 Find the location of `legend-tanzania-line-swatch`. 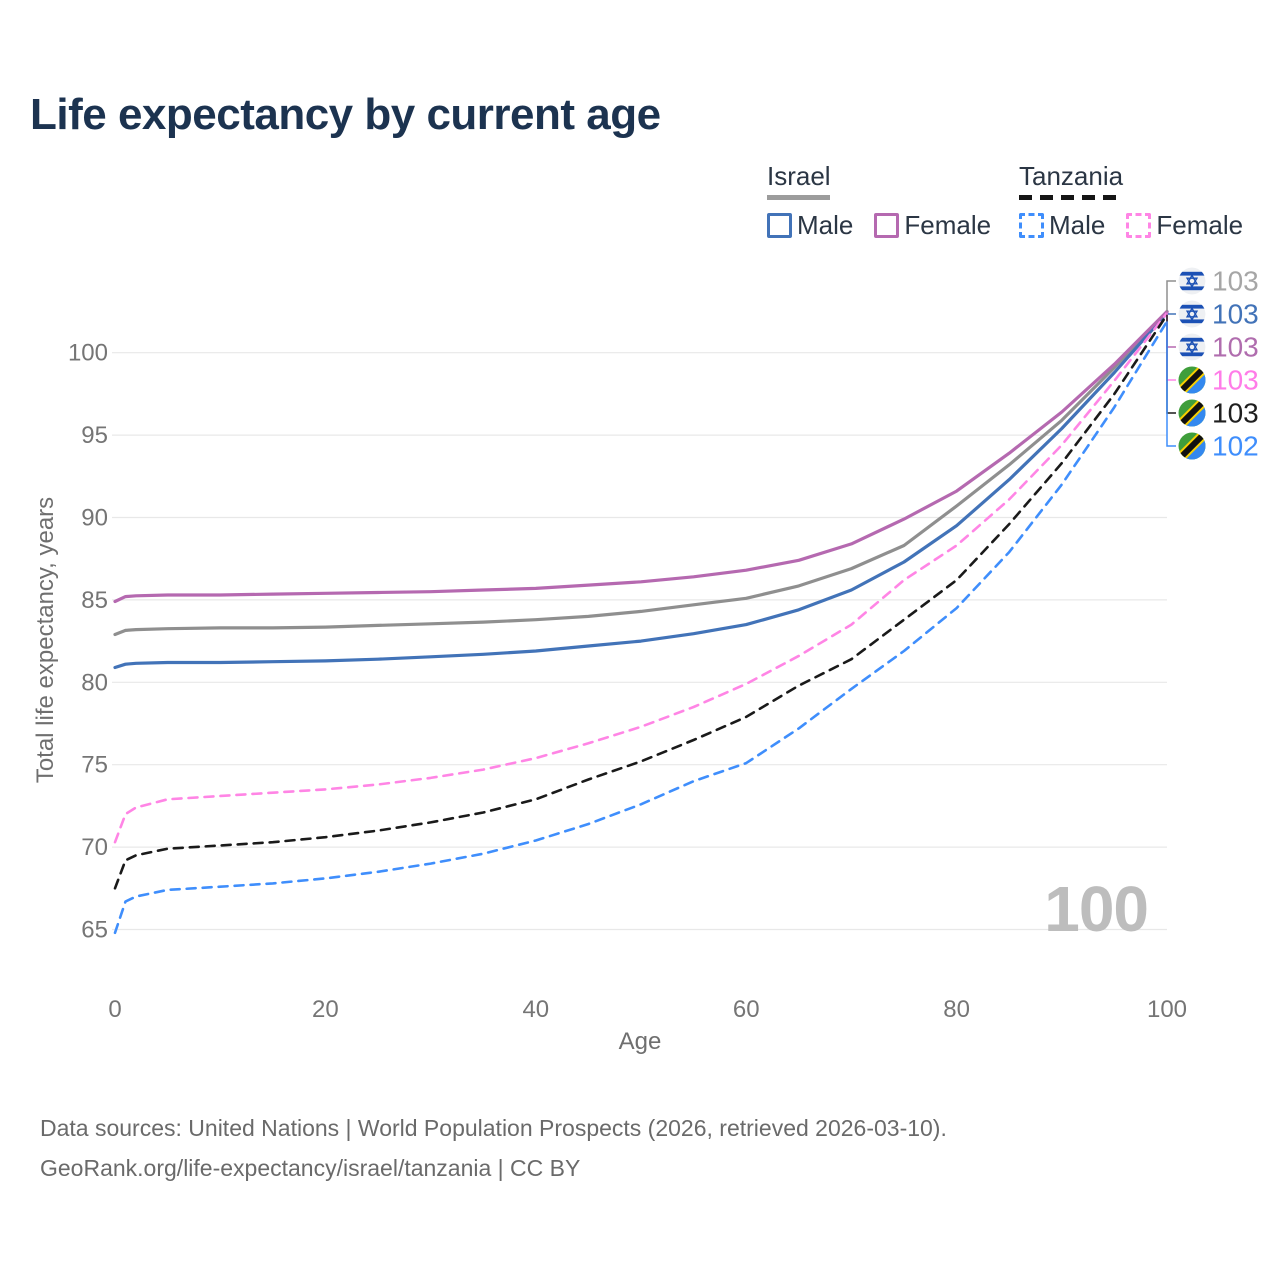

legend-tanzania-line-swatch is located at coordinates (1070, 197).